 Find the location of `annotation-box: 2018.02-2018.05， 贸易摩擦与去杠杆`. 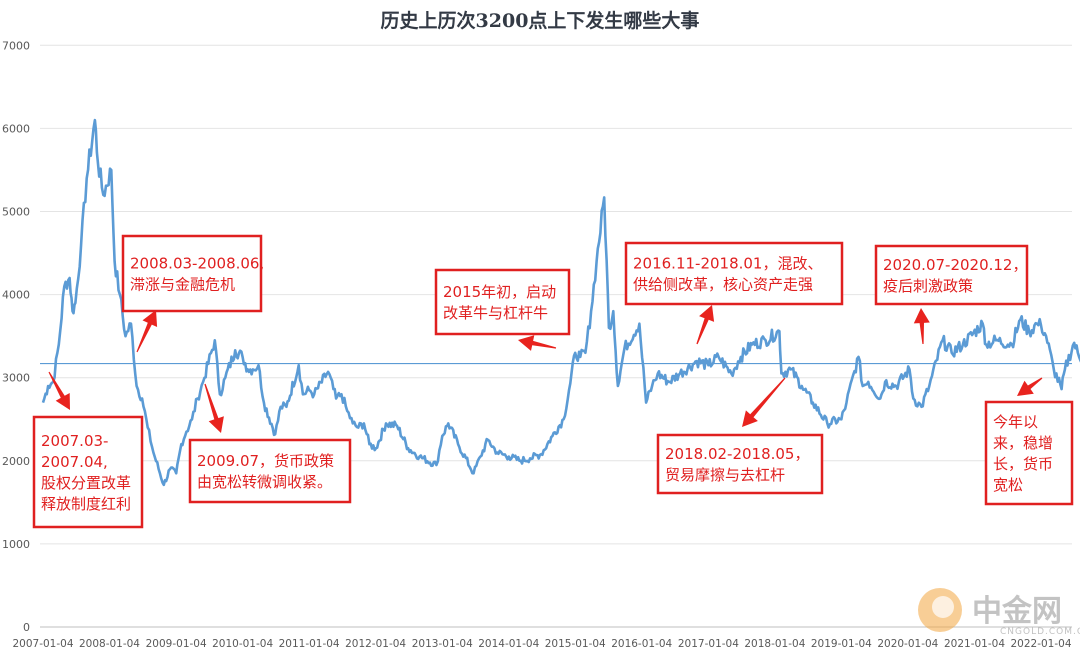

annotation-box: 2018.02-2018.05， 贸易摩擦与去杠杆 is located at coordinates (740, 464).